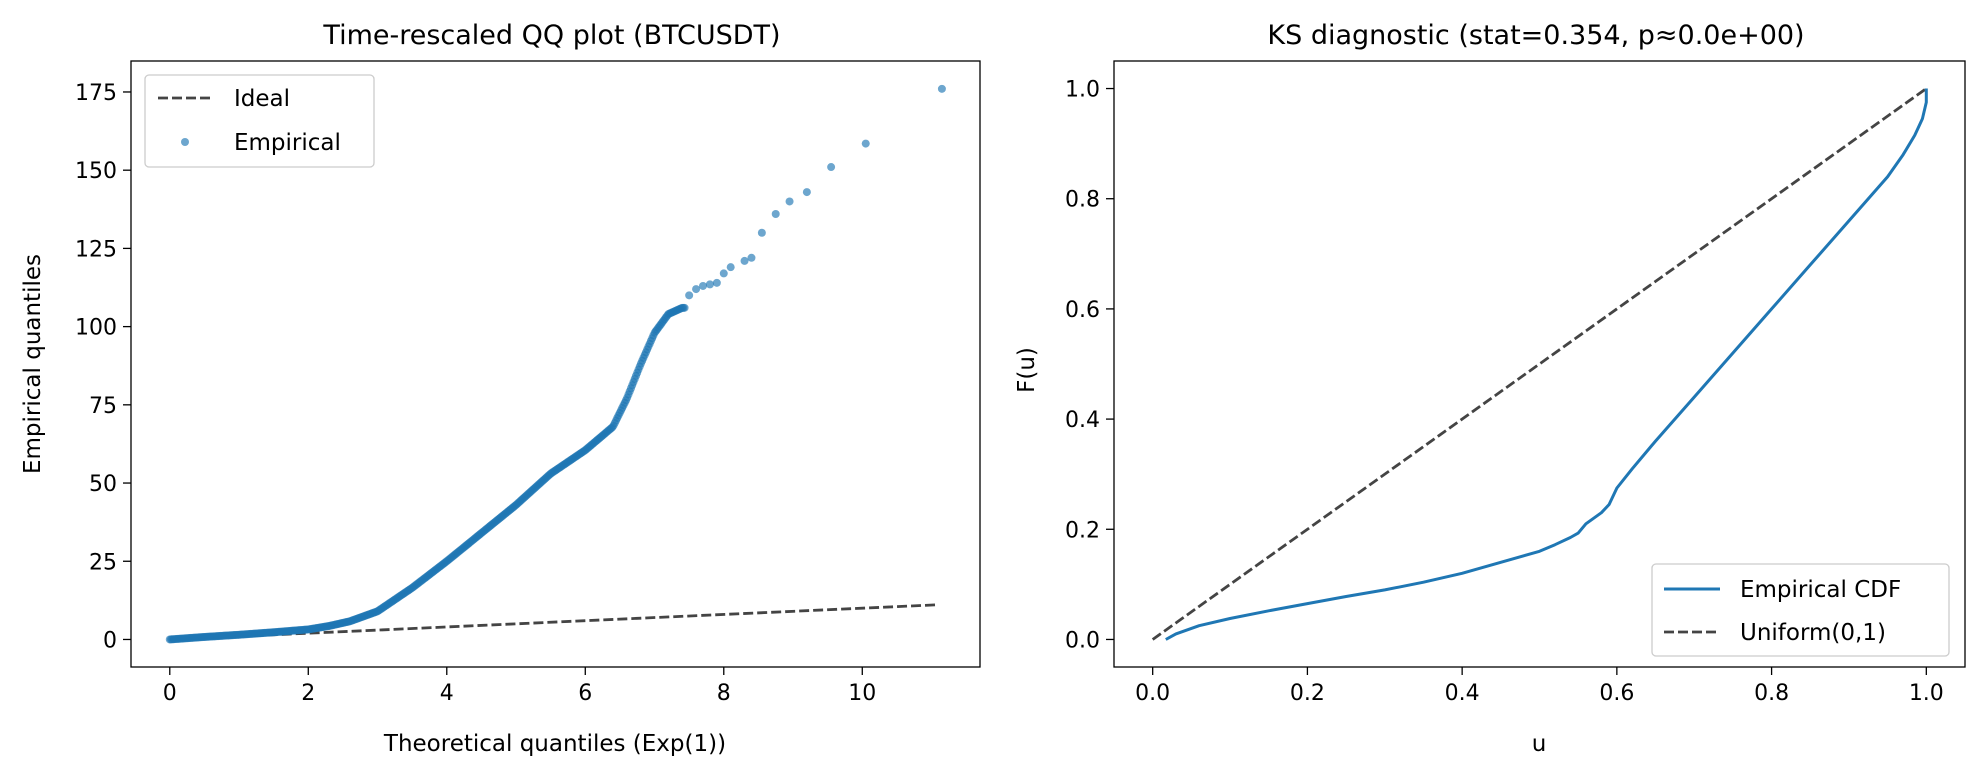 This screenshot has width=1980, height=777. Describe the element at coordinates (287, 143) in the screenshot. I see `qq-legend-empirical-label: Empirical` at that location.